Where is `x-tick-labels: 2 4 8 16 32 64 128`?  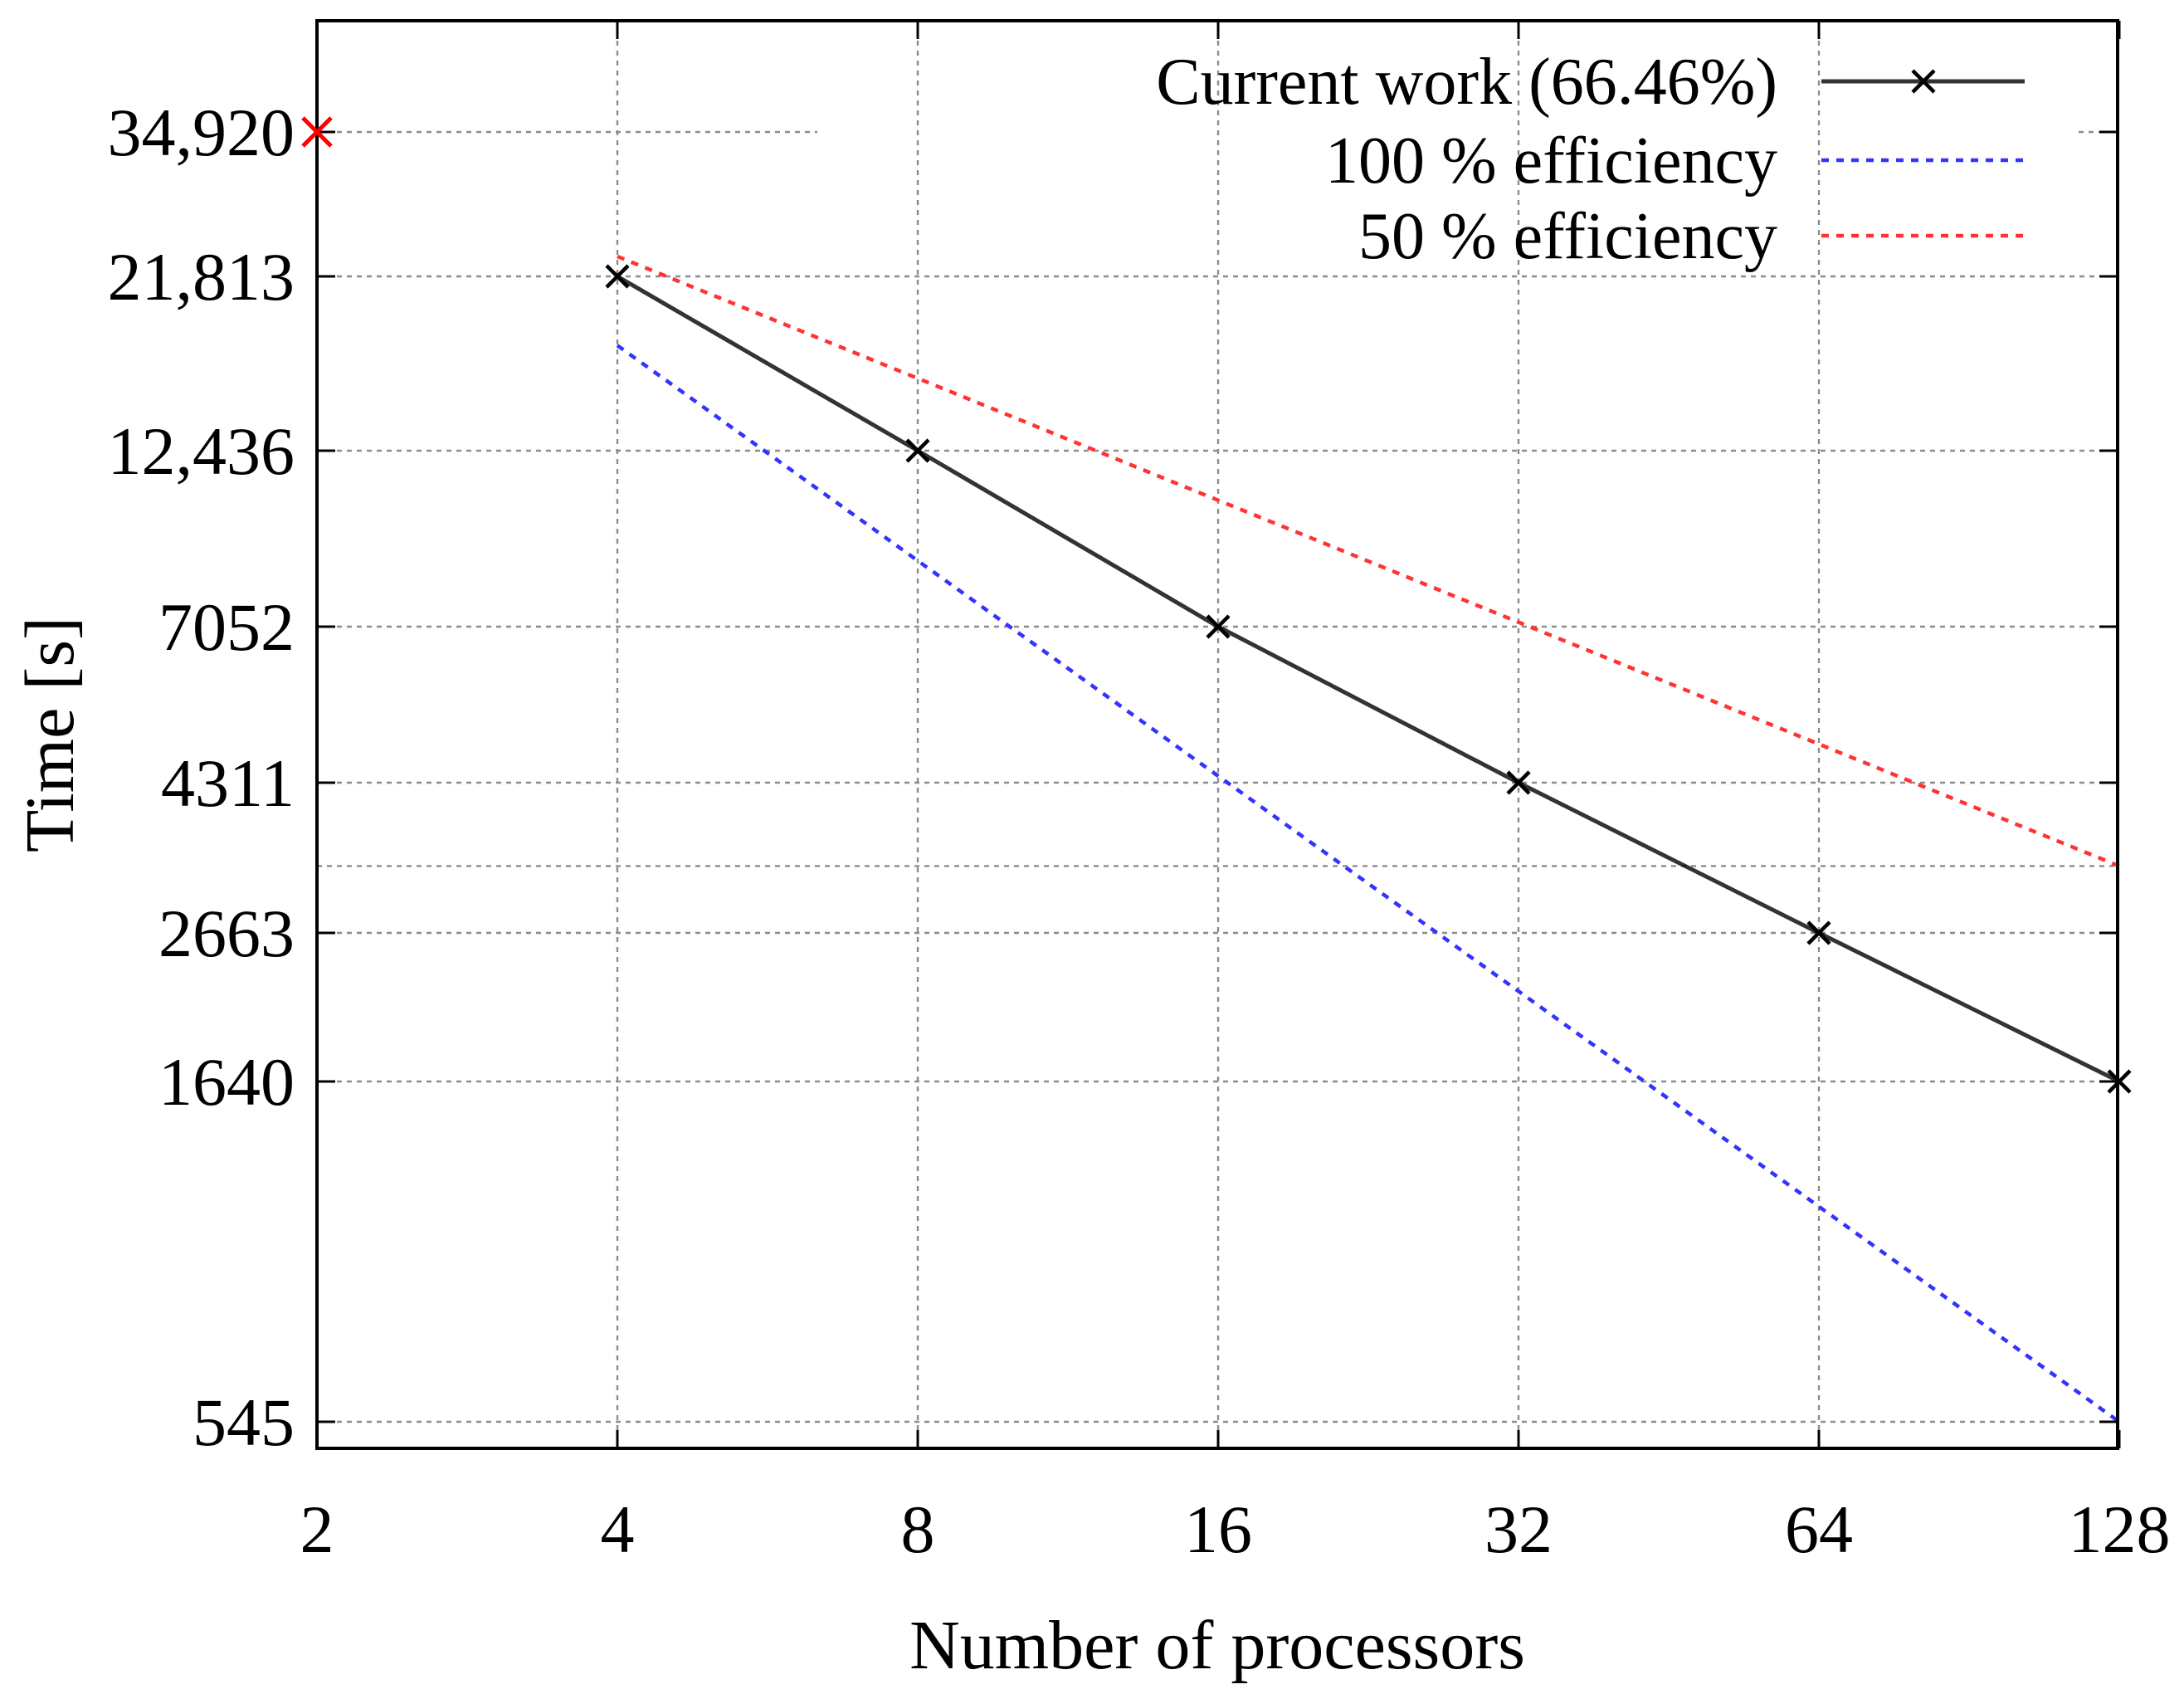
x-tick-labels: 2 4 8 16 32 64 128 is located at coordinates (1235, 1529).